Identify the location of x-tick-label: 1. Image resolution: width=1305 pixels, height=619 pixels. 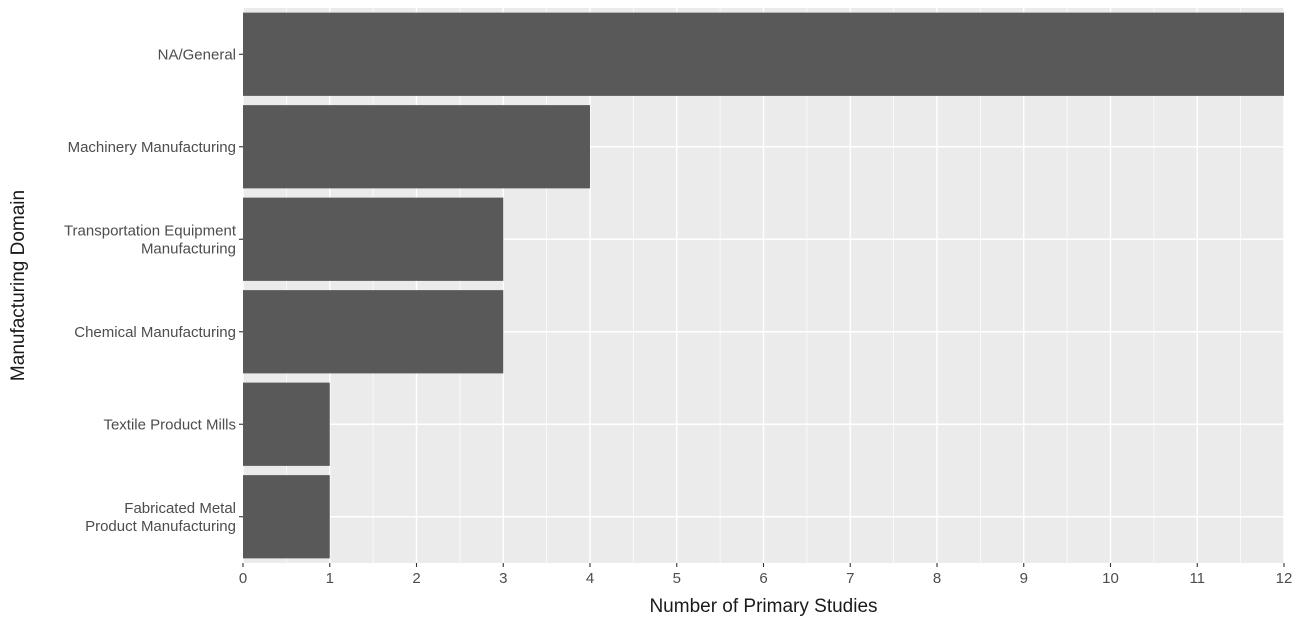
(330, 578).